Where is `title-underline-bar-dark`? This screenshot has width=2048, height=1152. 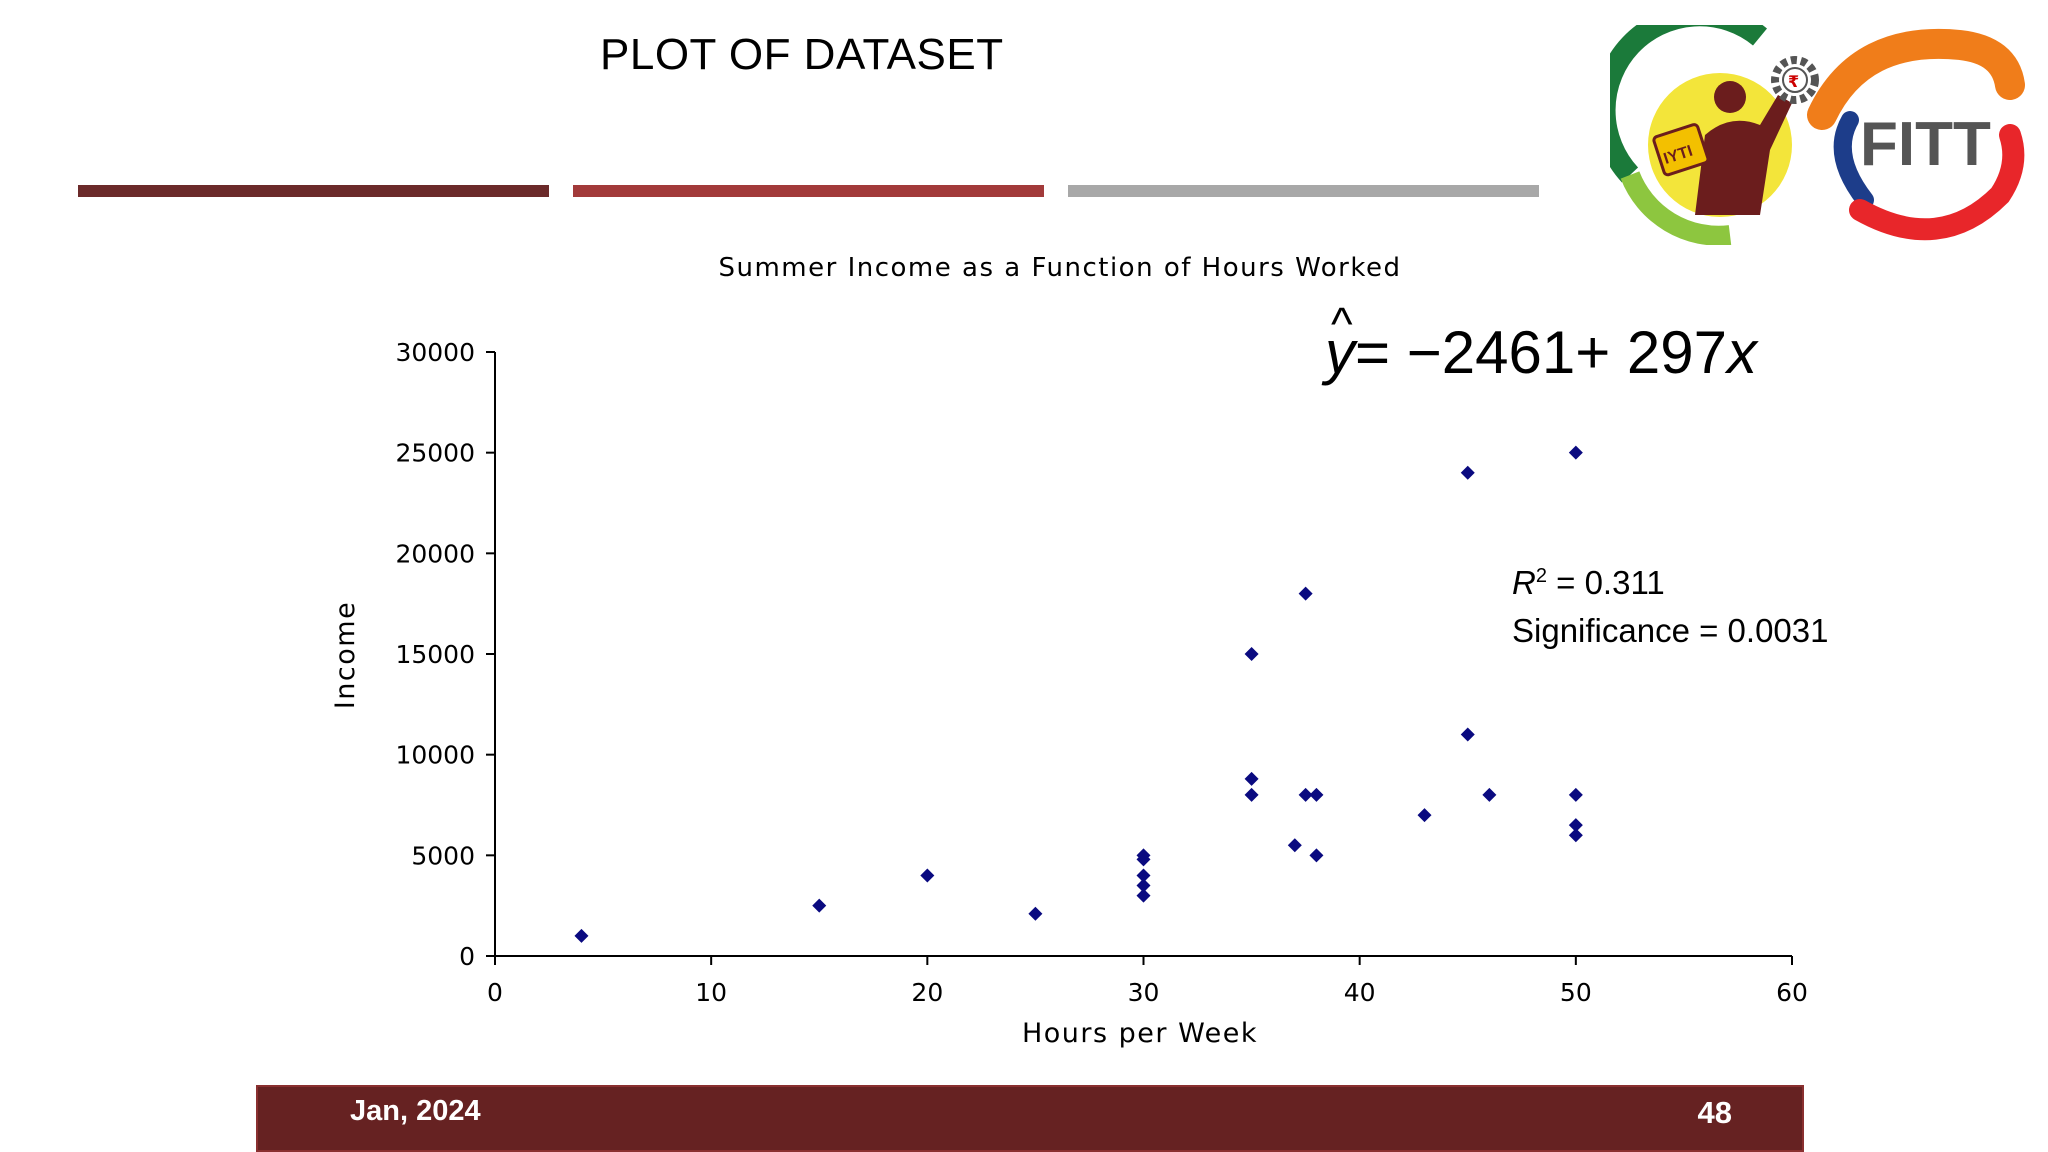
title-underline-bar-dark is located at coordinates (313, 191).